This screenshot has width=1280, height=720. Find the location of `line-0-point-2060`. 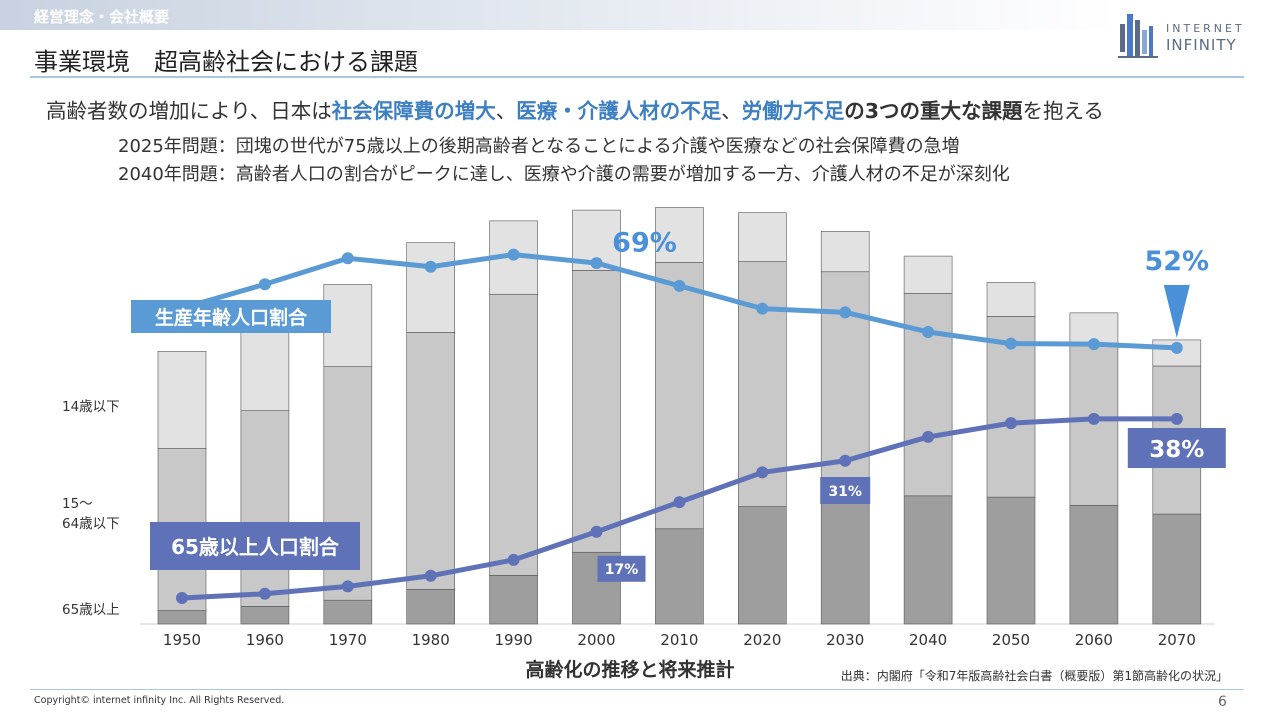

line-0-point-2060 is located at coordinates (1093, 344).